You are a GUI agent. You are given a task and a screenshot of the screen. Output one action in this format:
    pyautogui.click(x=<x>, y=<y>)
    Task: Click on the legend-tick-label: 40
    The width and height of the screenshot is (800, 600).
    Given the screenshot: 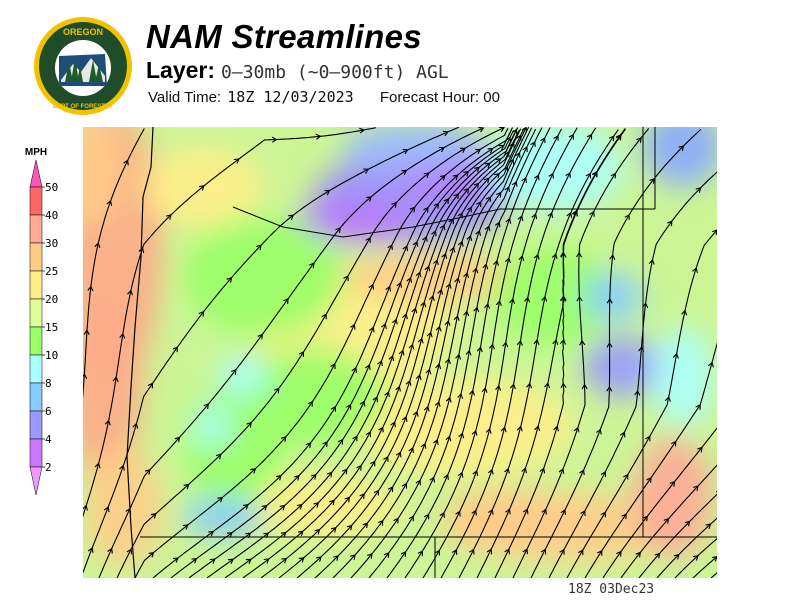 What is the action you would take?
    pyautogui.click(x=51, y=215)
    